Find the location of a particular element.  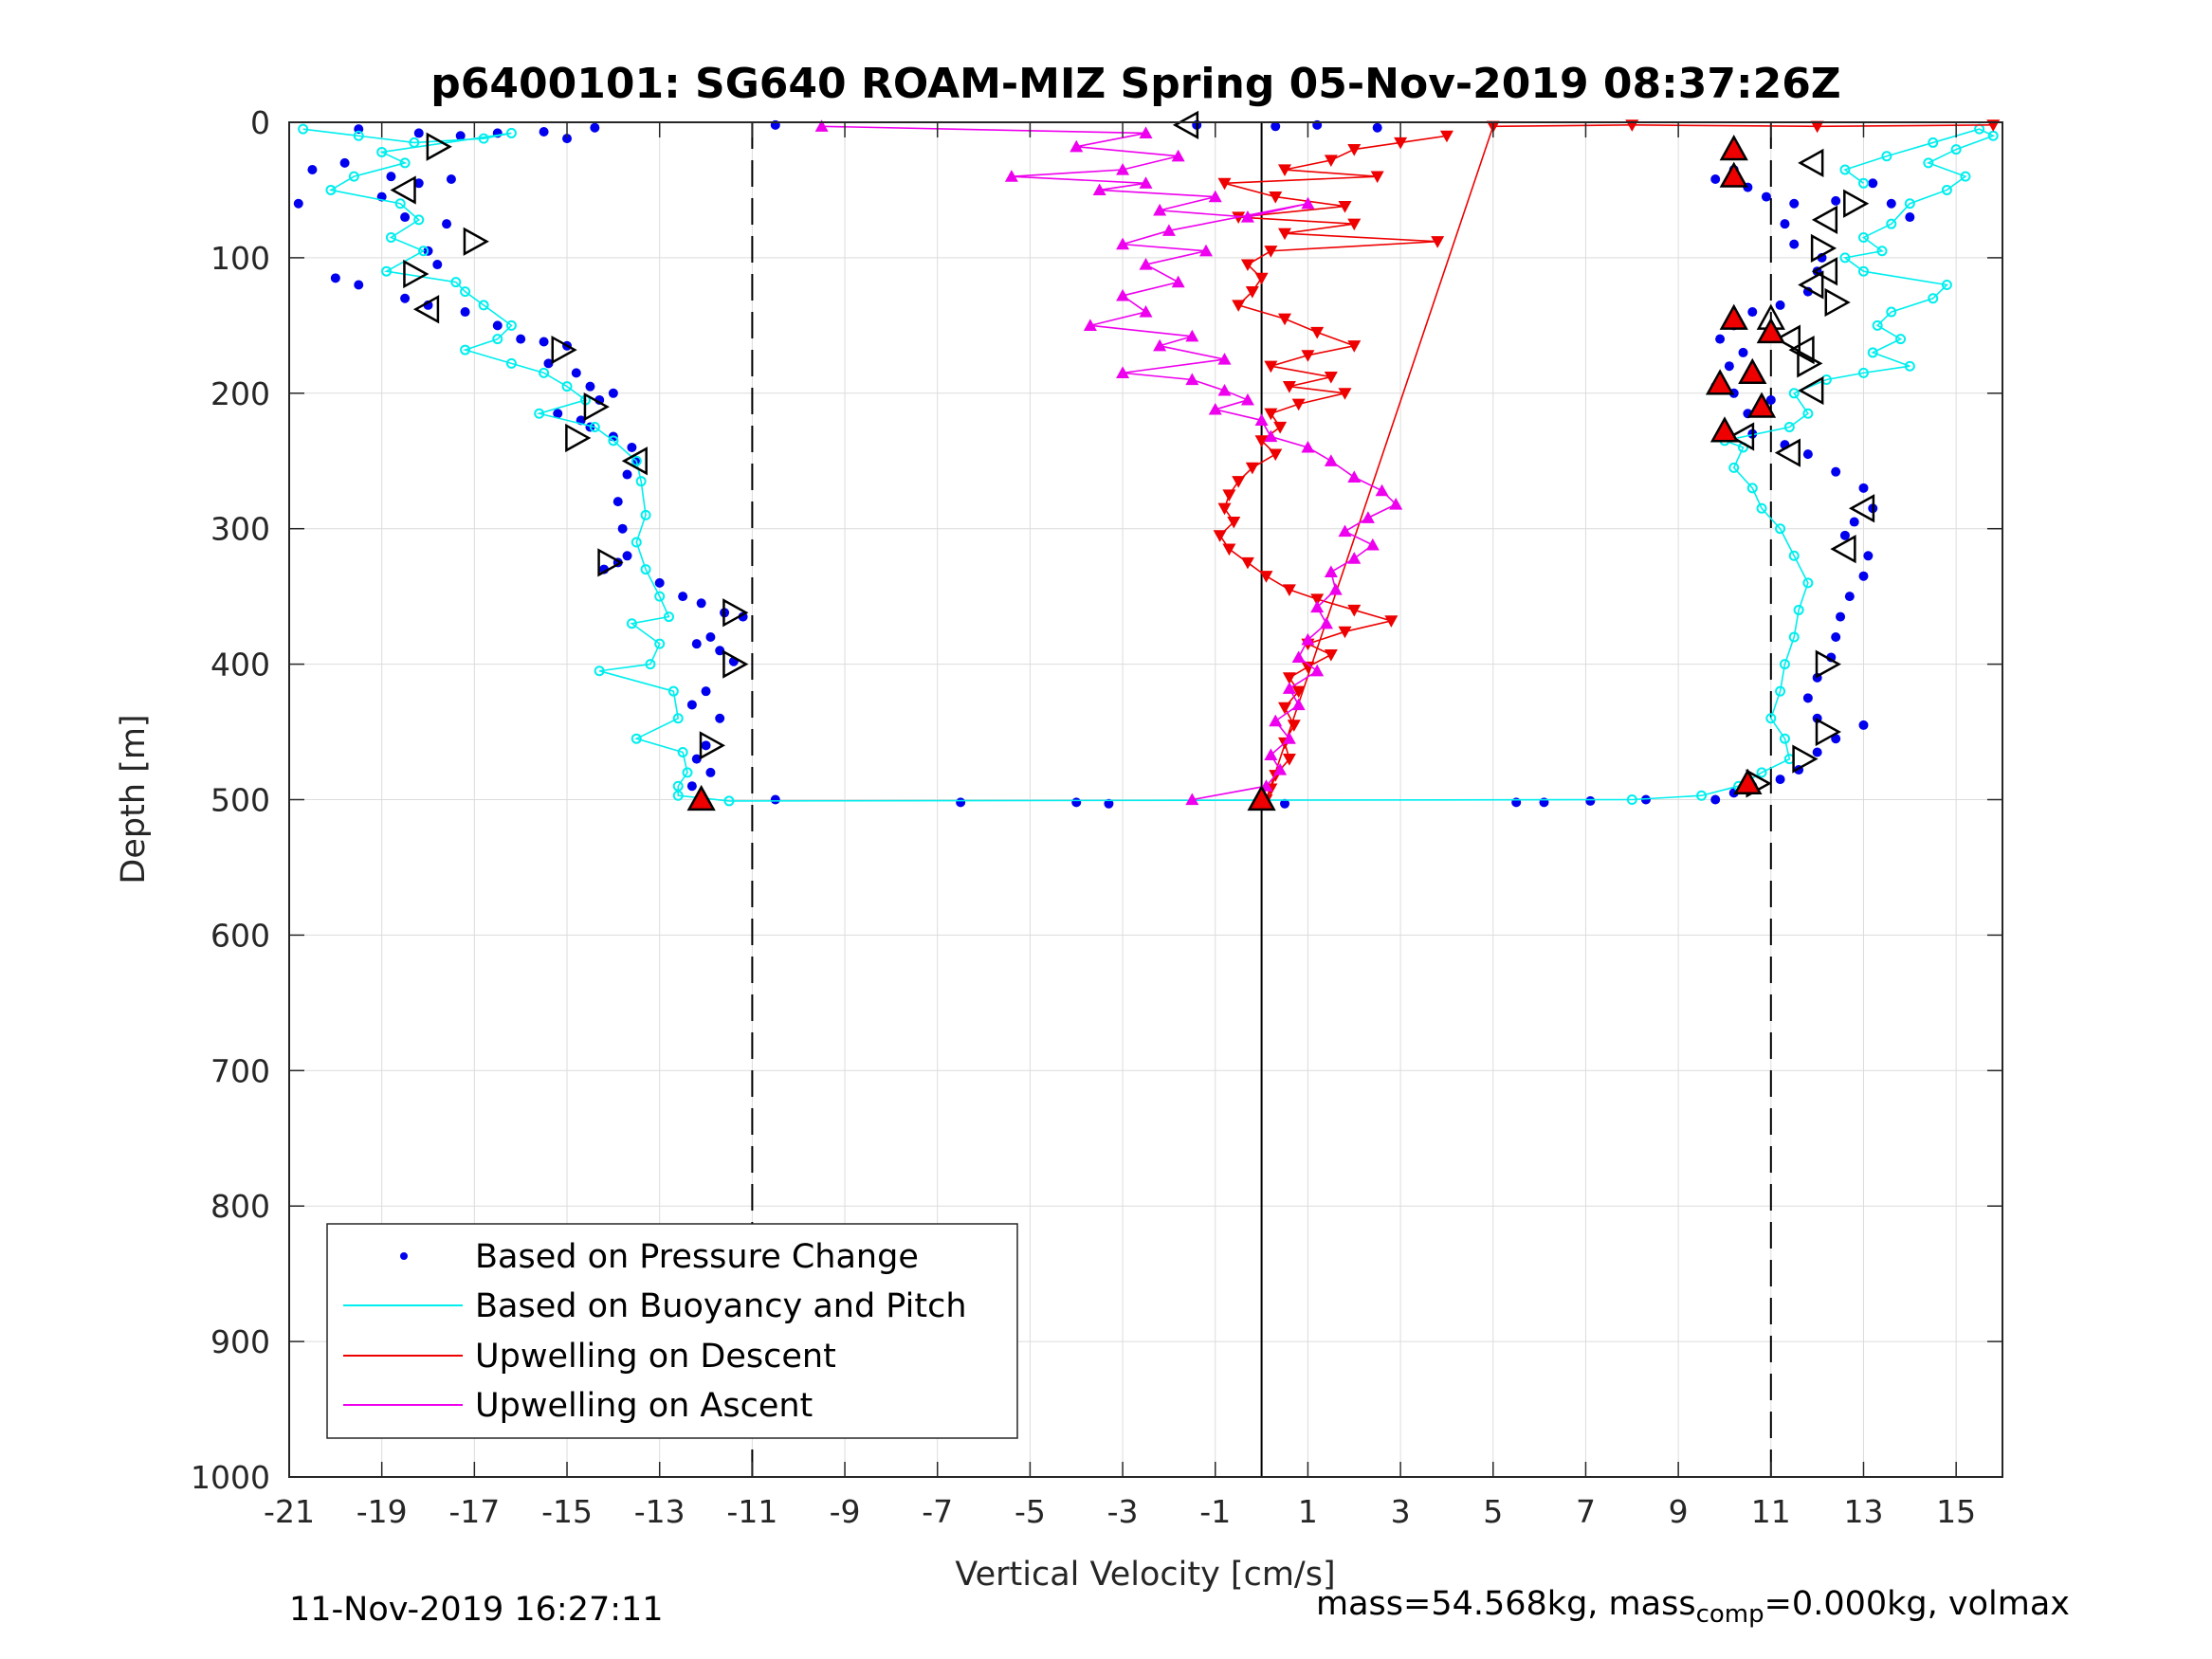

series-line is located at coordinates (1606, 462).